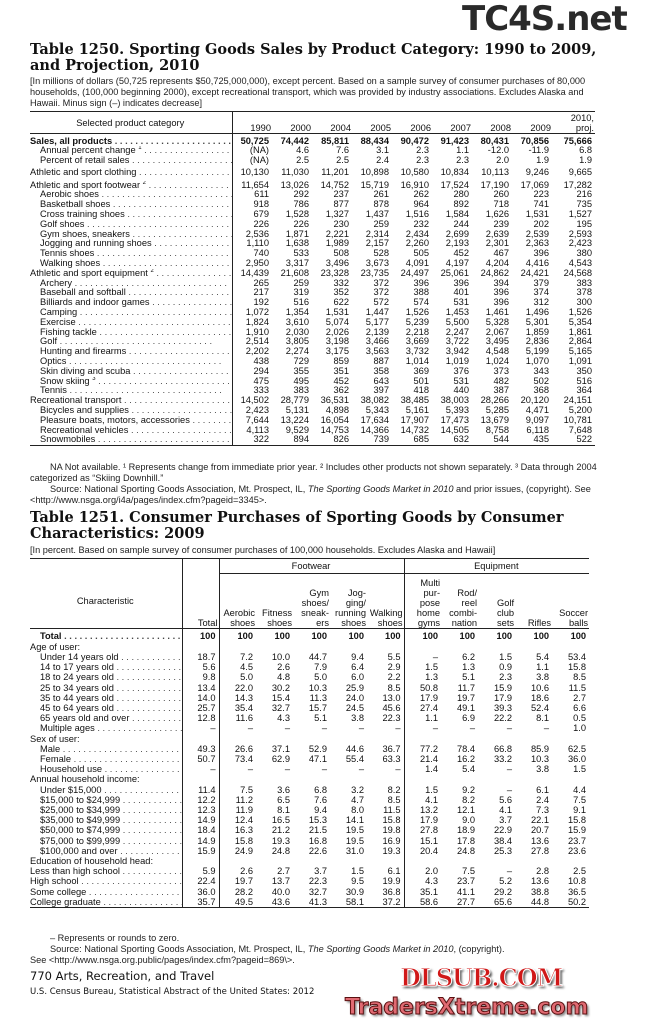 The image size is (652, 1024). Describe the element at coordinates (301, 440) in the screenshot. I see `cell-value: 894` at that location.